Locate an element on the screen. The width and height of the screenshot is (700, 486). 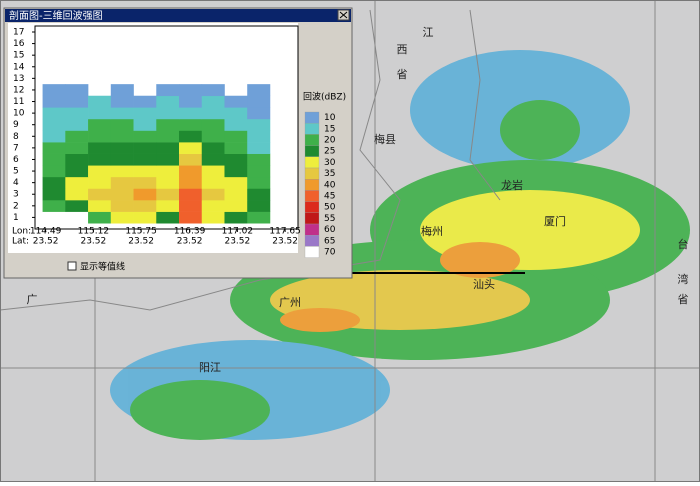
legend-title: 回波(dBZ) is located at coordinates (324, 97).